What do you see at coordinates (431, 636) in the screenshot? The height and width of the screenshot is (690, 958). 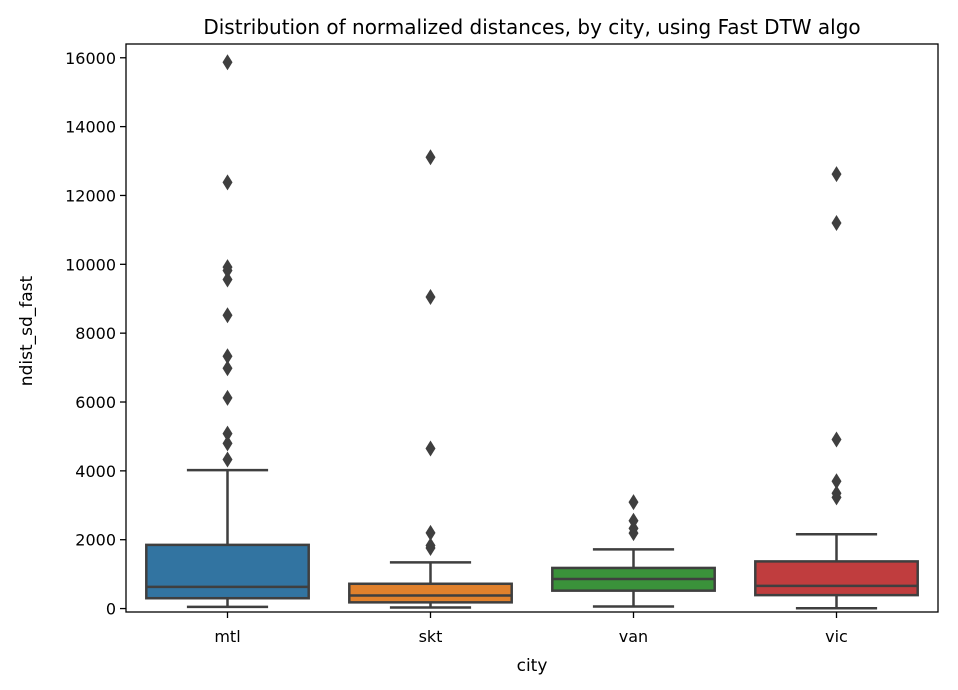 I see `x-tick-label: skt` at bounding box center [431, 636].